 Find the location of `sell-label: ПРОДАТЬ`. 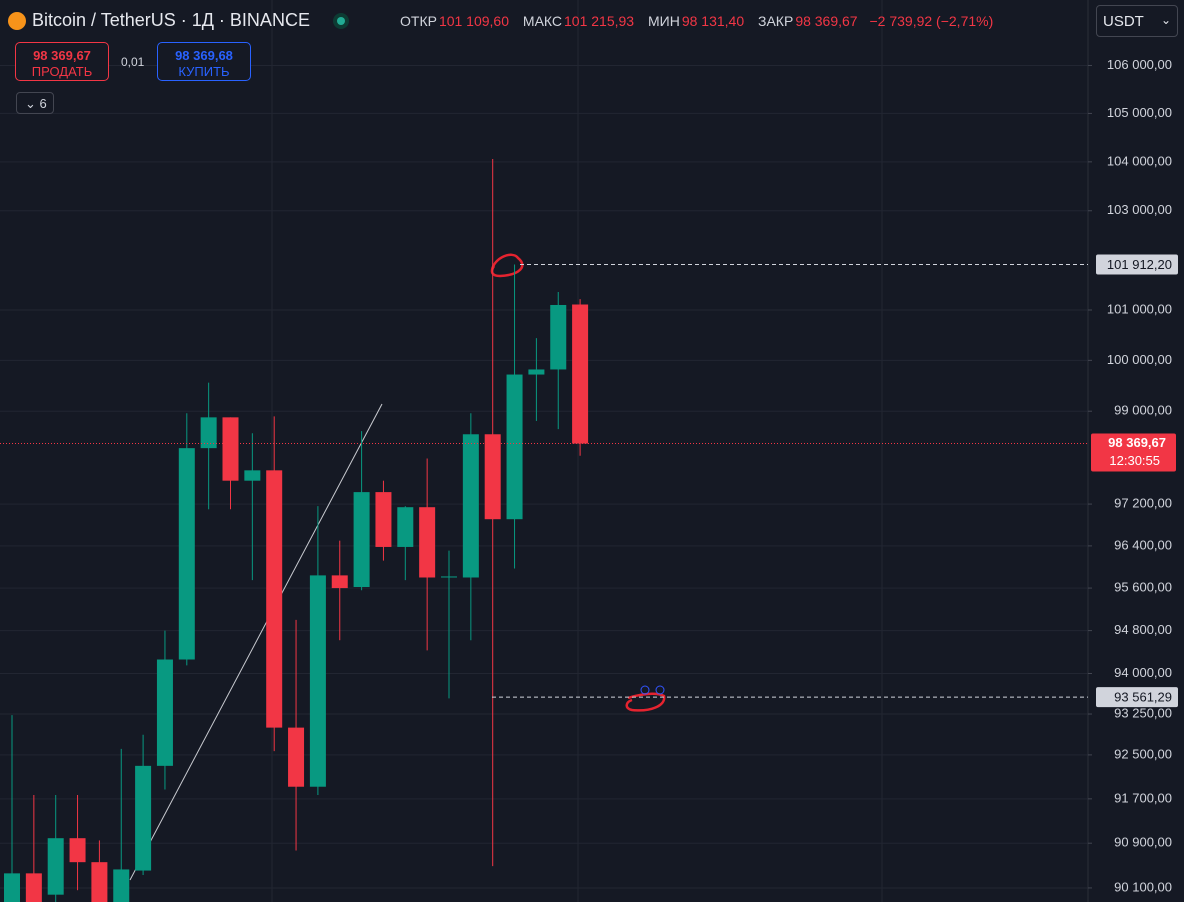

sell-label: ПРОДАТЬ is located at coordinates (62, 71).